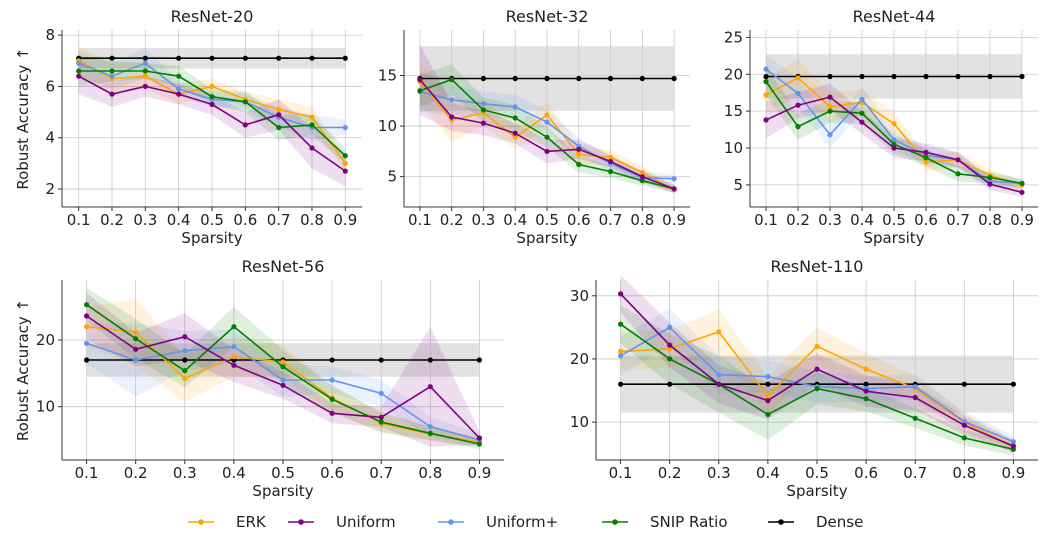 Image resolution: width=1042 pixels, height=538 pixels. I want to click on y-tick-label: 20, so click(733, 74).